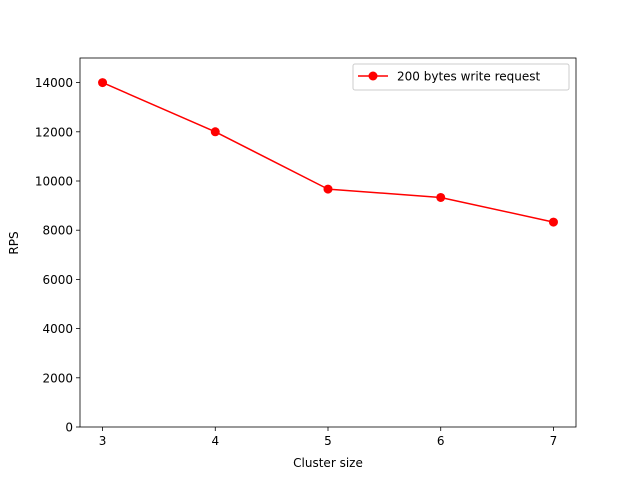  I want to click on y-tick-label: 10000, so click(54, 182).